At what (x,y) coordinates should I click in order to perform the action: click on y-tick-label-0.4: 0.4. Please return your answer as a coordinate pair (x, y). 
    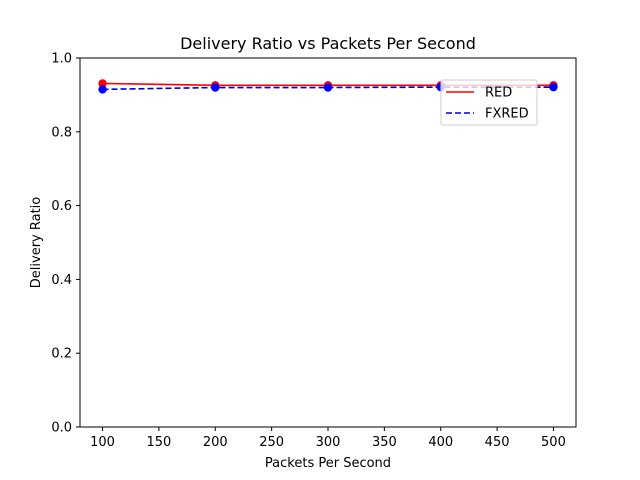
    Looking at the image, I should click on (61, 280).